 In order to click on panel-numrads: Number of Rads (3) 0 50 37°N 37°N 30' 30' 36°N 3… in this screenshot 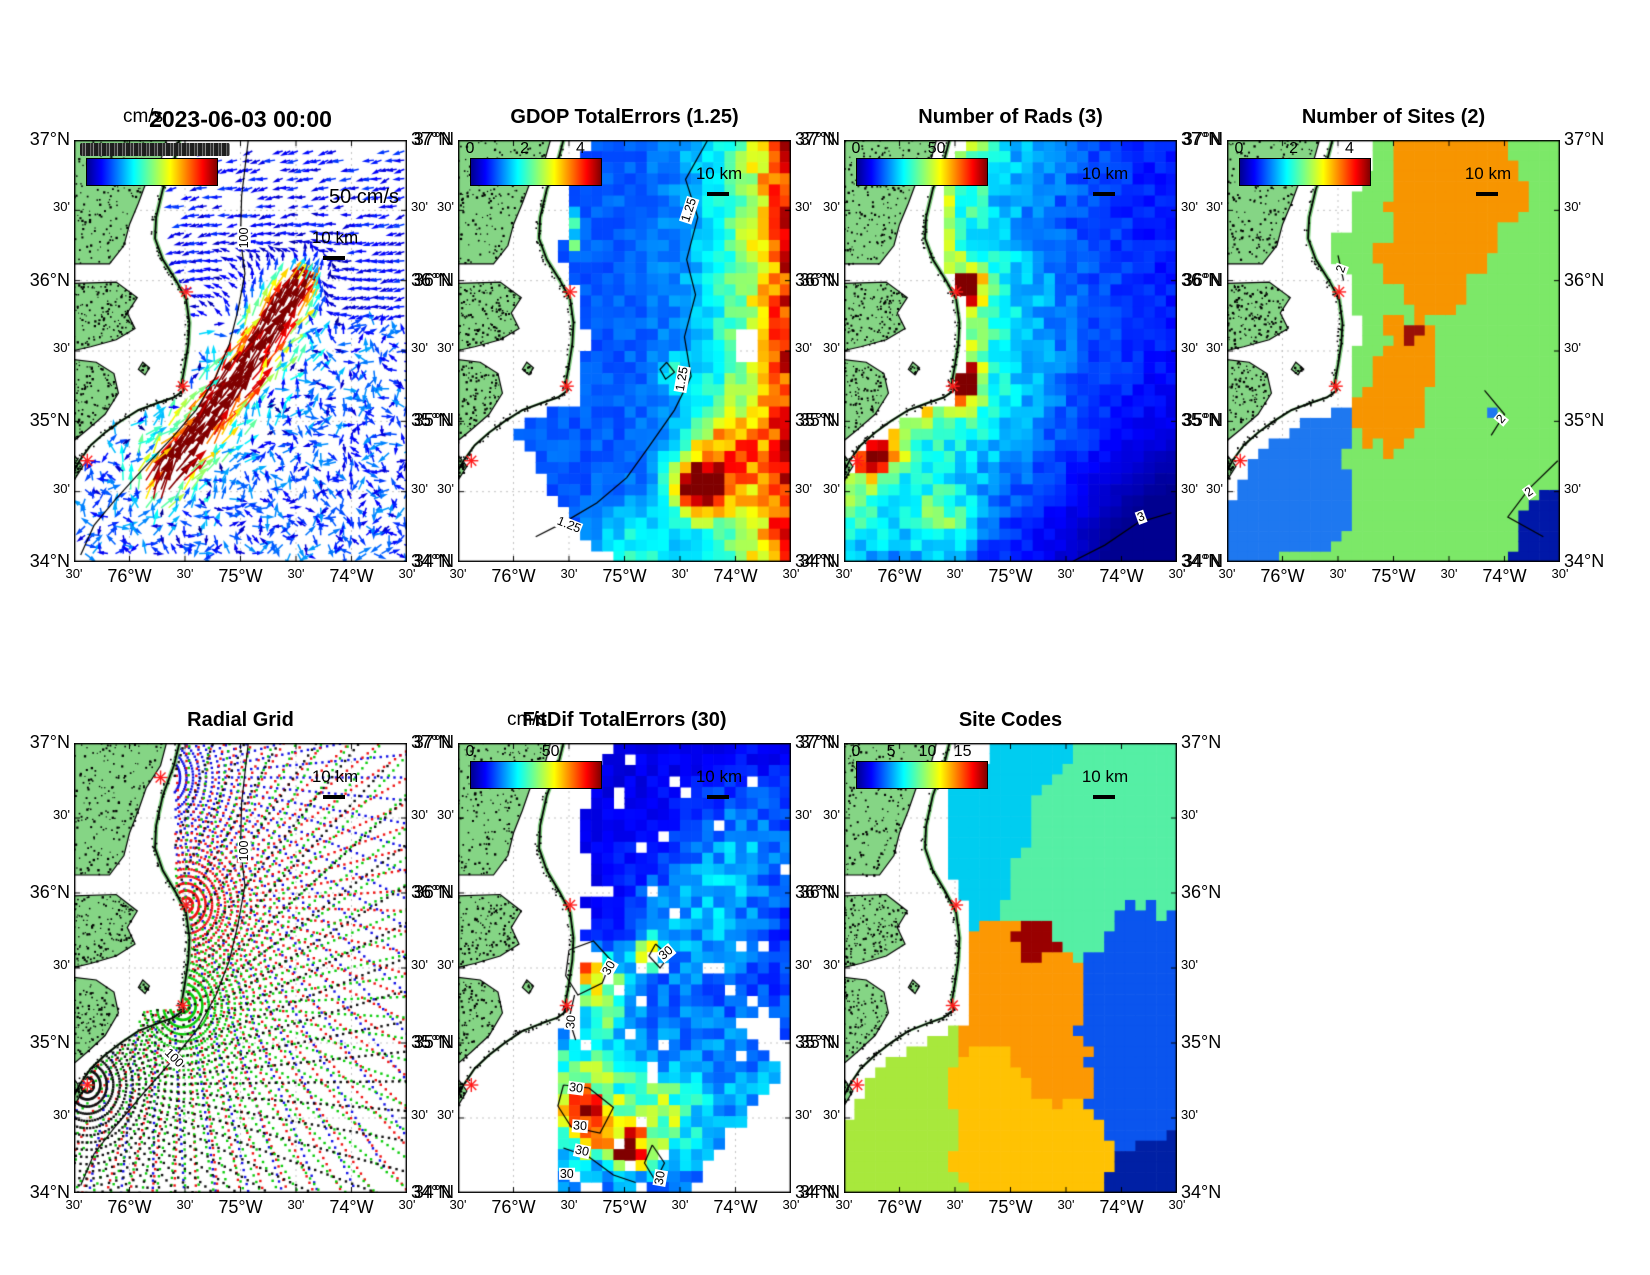, I will do `click(1010, 349)`.